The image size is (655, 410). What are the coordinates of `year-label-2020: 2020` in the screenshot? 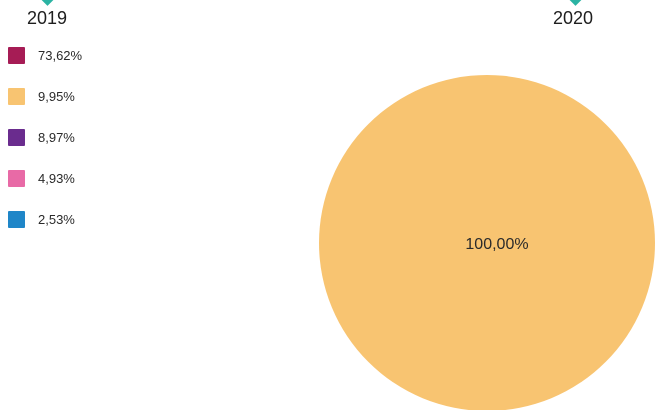 It's located at (573, 18).